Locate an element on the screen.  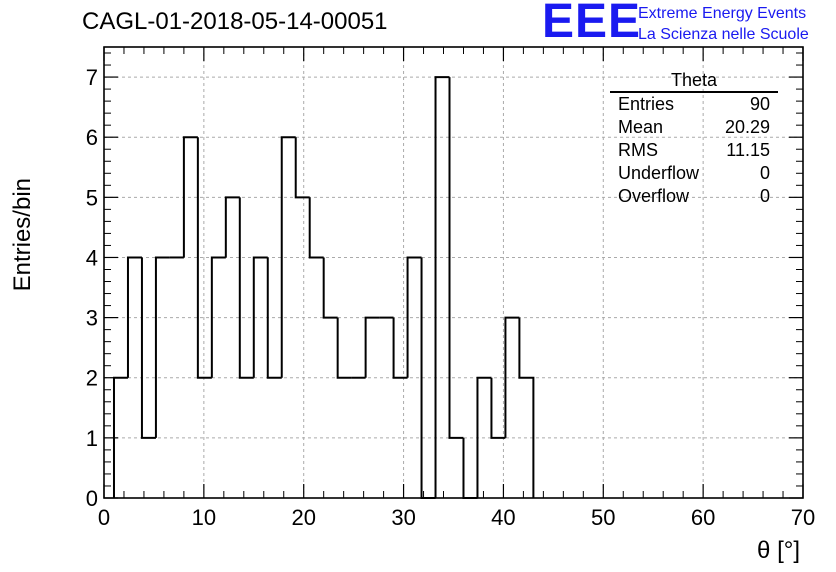
stats-row-entries: Entries 90 is located at coordinates (694, 104).